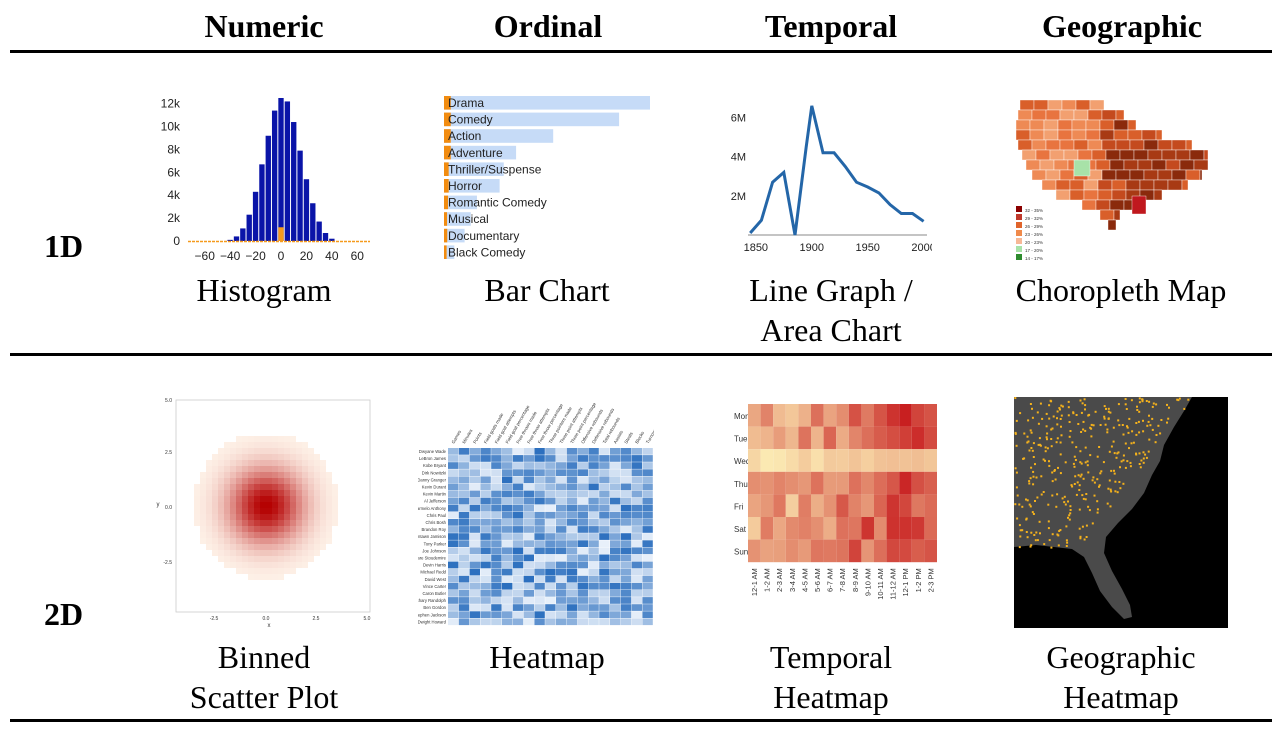 The width and height of the screenshot is (1280, 732). Describe the element at coordinates (264, 513) in the screenshot. I see `binned-scatter-plot: 5.02.50.0-2.5-2.5 0.0 2.5 5.0 x y` at that location.